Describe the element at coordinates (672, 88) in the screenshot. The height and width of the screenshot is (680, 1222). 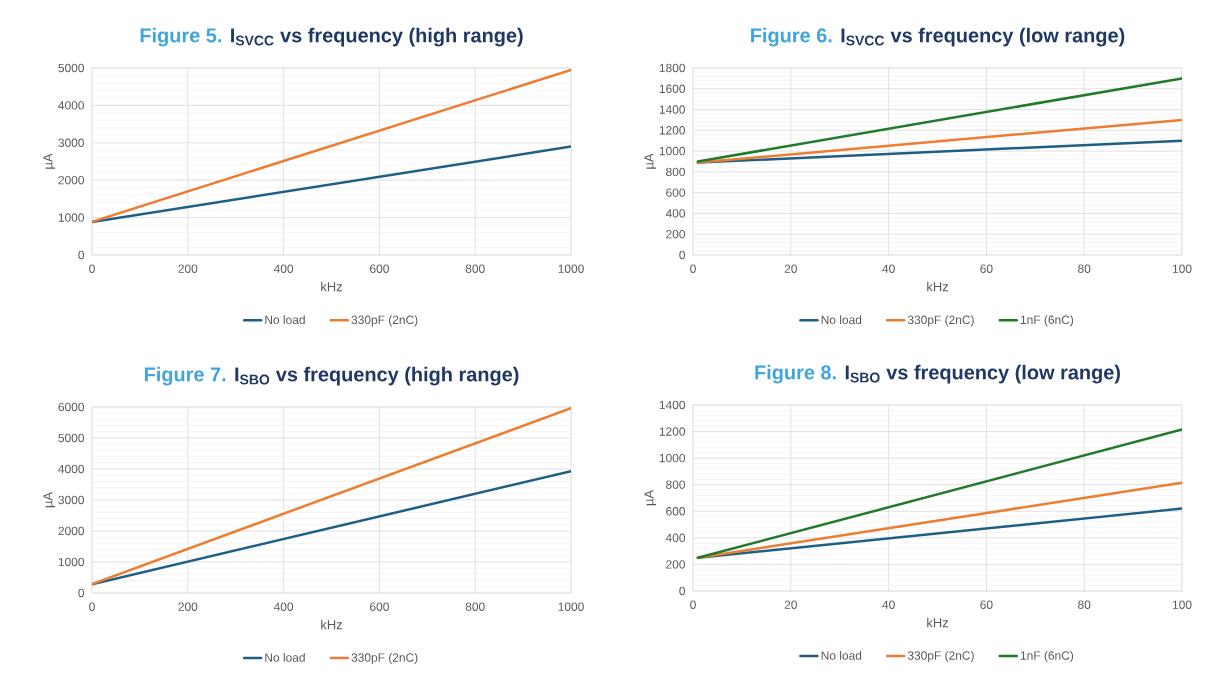
I see `y-tick-label: 1600` at that location.